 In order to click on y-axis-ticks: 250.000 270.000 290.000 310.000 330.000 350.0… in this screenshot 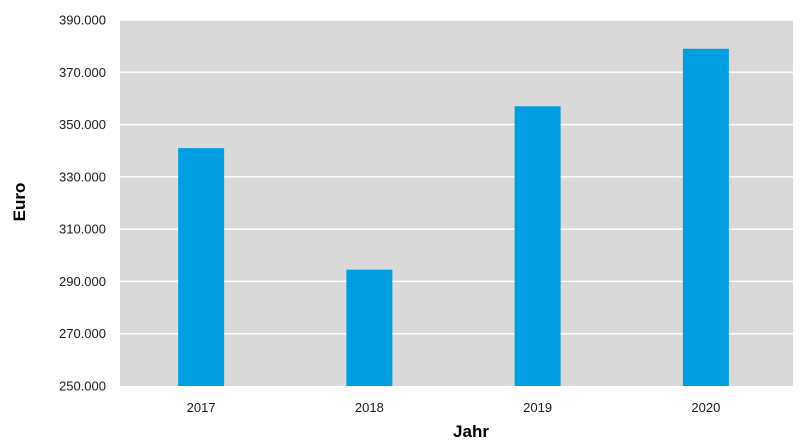, I will do `click(82, 203)`.